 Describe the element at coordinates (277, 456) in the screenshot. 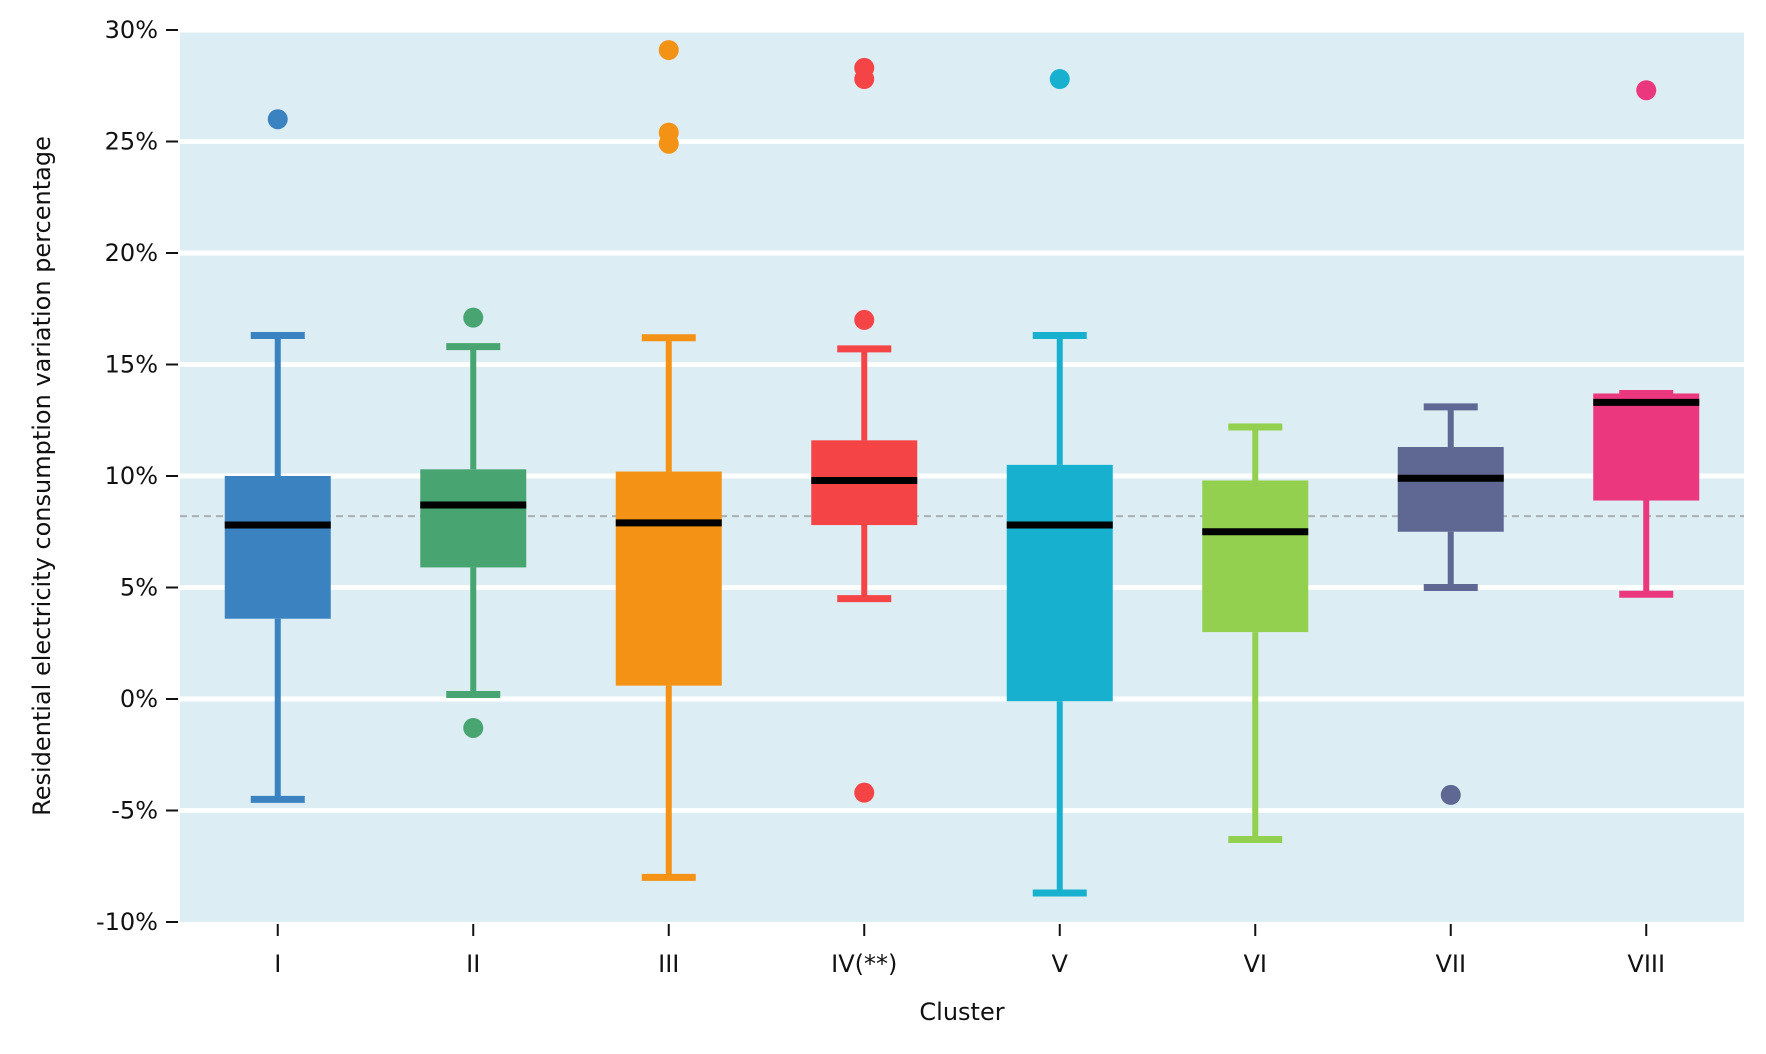

I see `box-I` at that location.